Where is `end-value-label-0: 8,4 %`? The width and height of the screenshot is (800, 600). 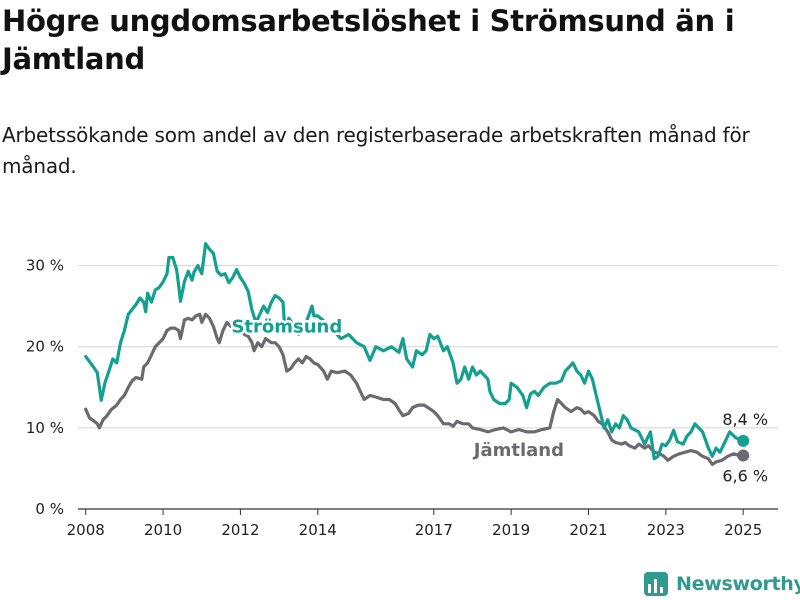
end-value-label-0: 8,4 % is located at coordinates (745, 419).